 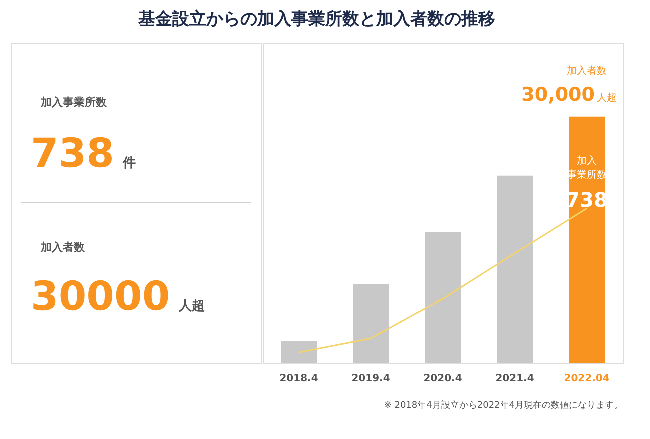 I want to click on text: 738, so click(x=72, y=154).